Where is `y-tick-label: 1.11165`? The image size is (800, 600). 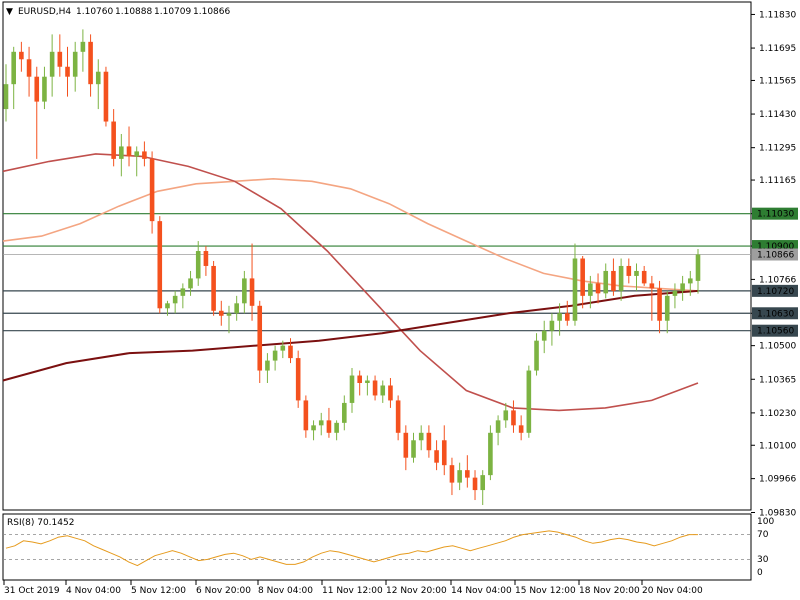
y-tick-label: 1.11165 is located at coordinates (777, 181).